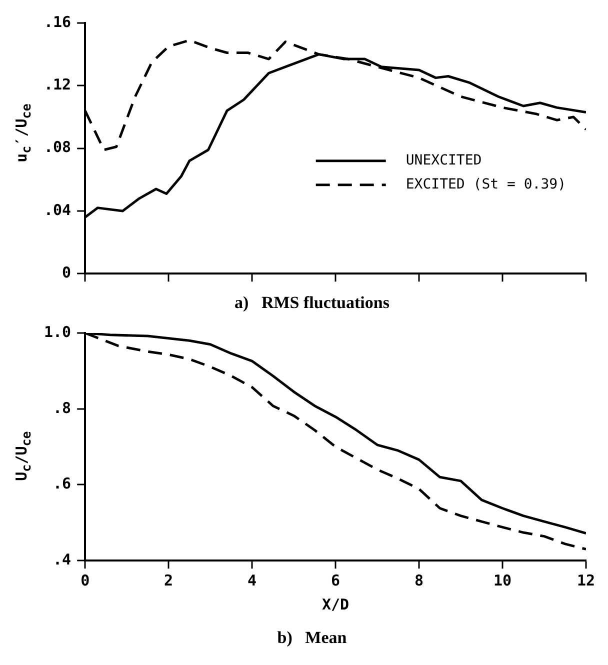 Image resolution: width=608 pixels, height=665 pixels. I want to click on y-tick-label: .04, so click(58, 209).